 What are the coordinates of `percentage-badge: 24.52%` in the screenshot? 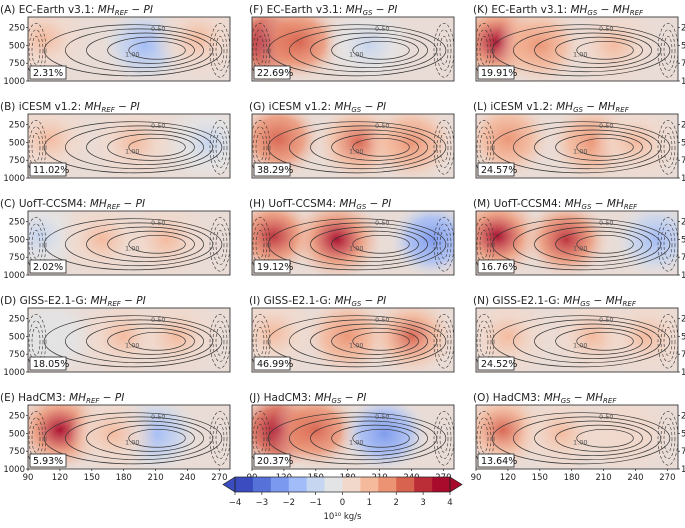 It's located at (499, 364).